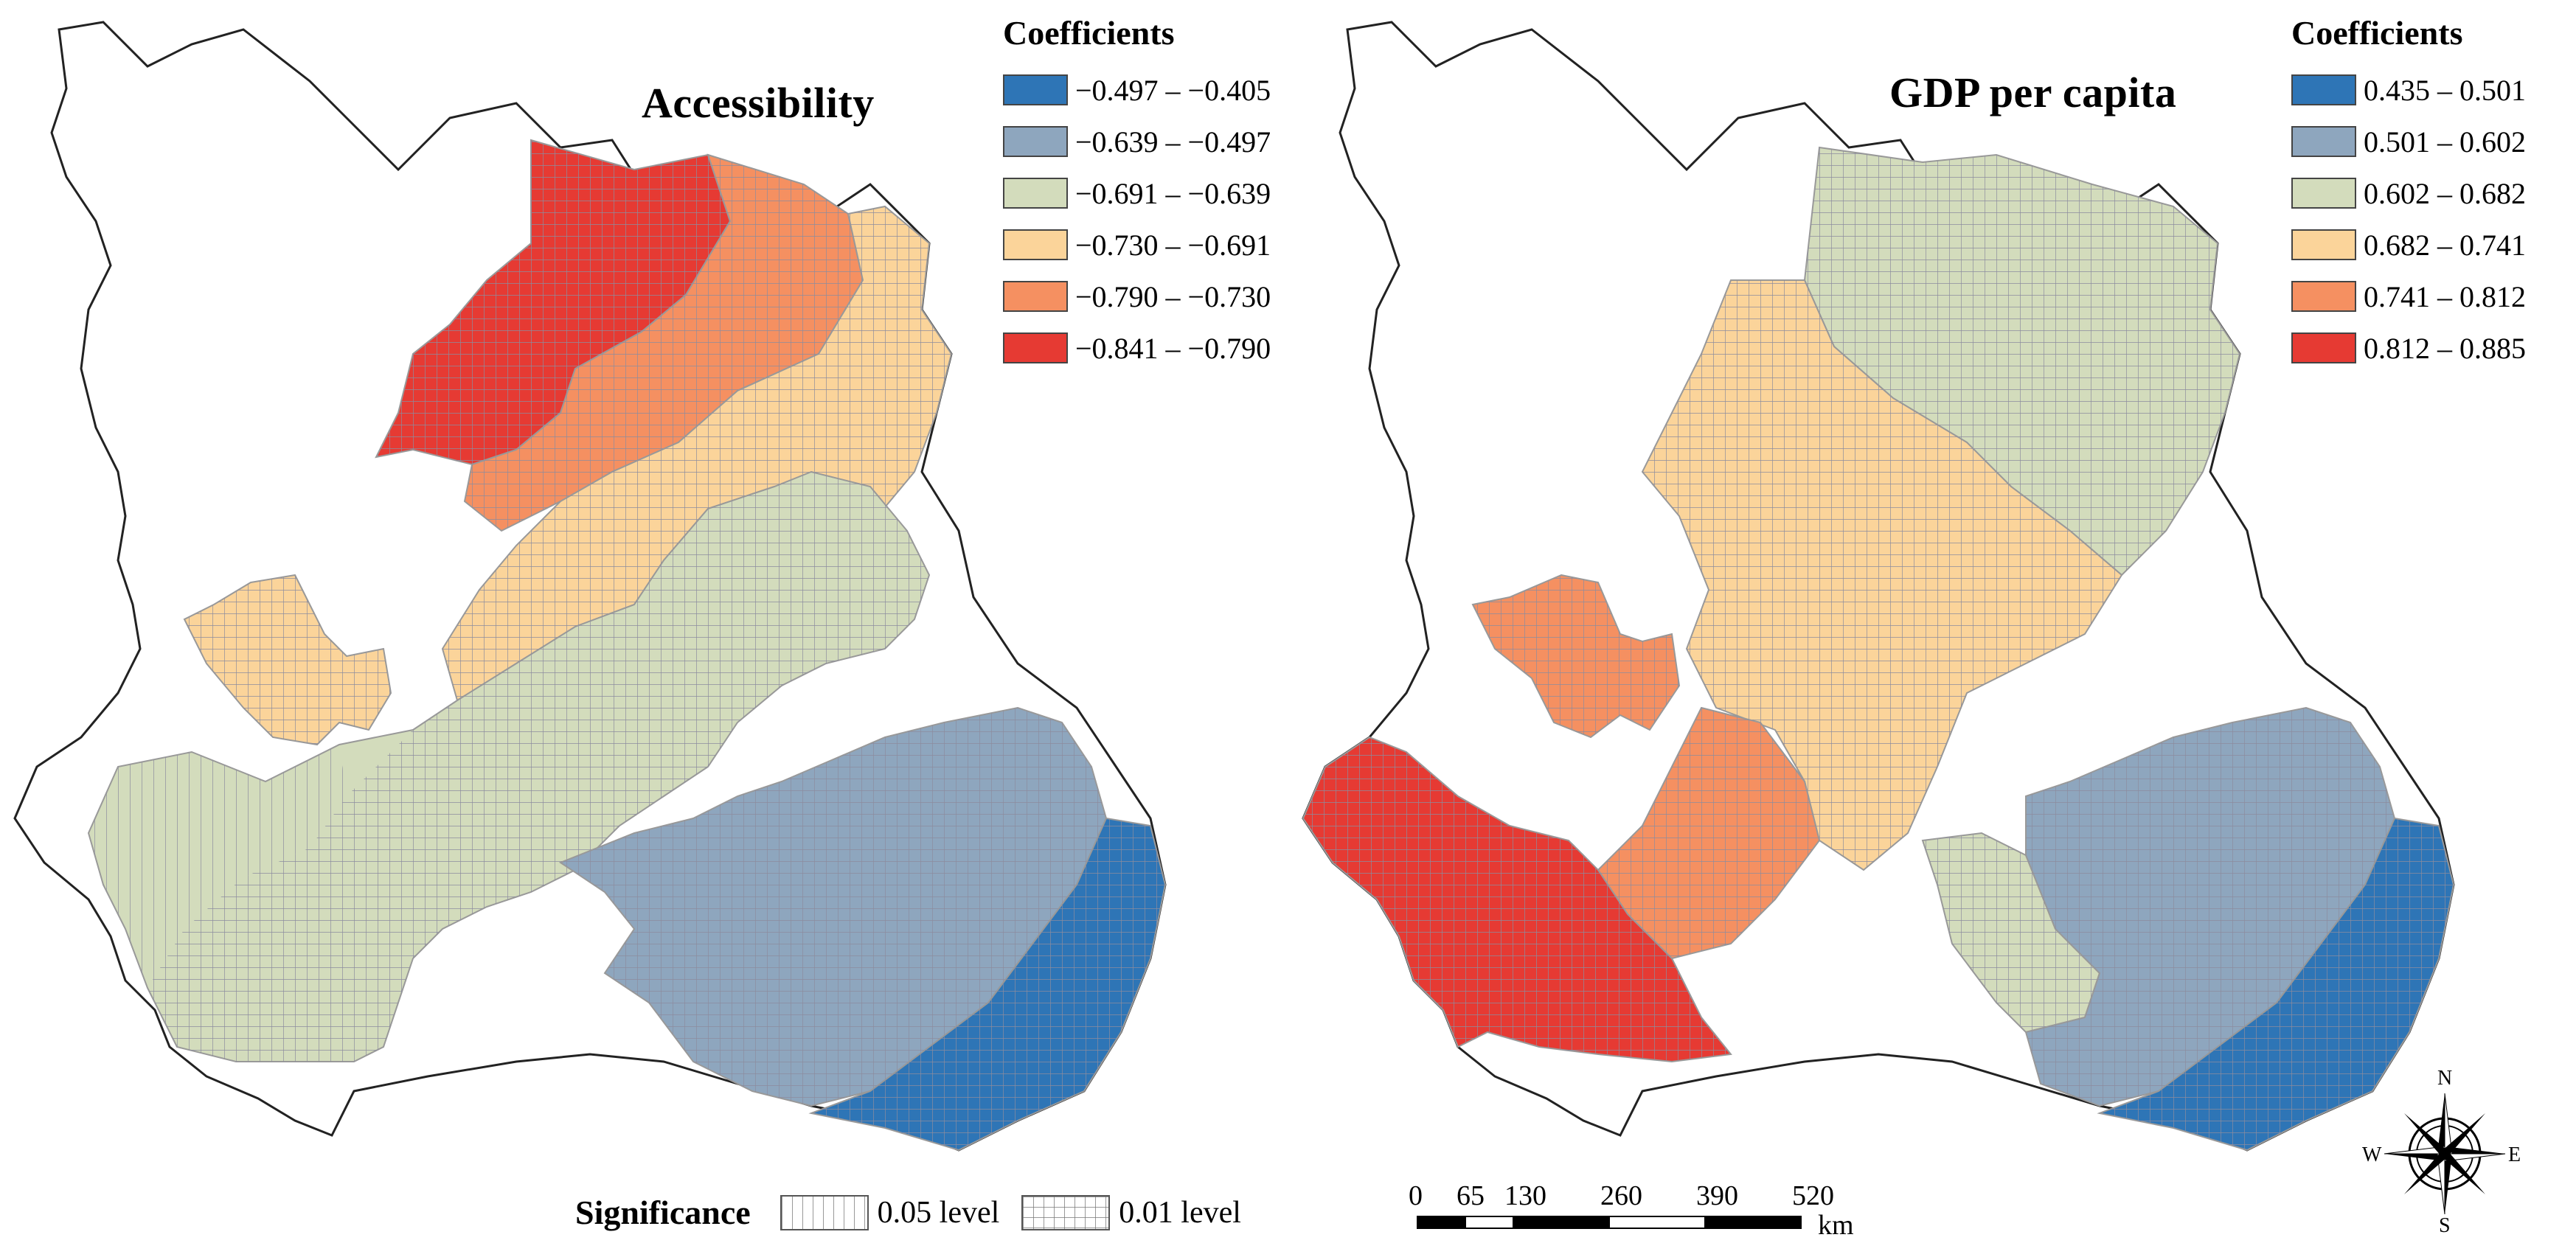  What do you see at coordinates (2445, 142) in the screenshot?
I see `legend-label: 0.501 – 0.602` at bounding box center [2445, 142].